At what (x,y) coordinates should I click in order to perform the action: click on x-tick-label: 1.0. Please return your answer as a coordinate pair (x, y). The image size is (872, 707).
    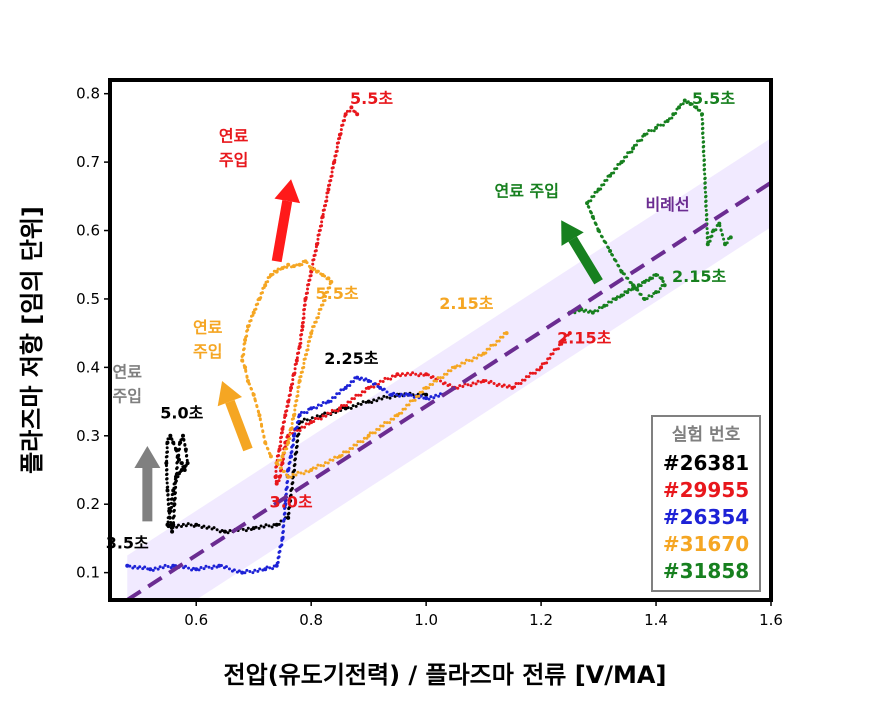
    Looking at the image, I should click on (426, 620).